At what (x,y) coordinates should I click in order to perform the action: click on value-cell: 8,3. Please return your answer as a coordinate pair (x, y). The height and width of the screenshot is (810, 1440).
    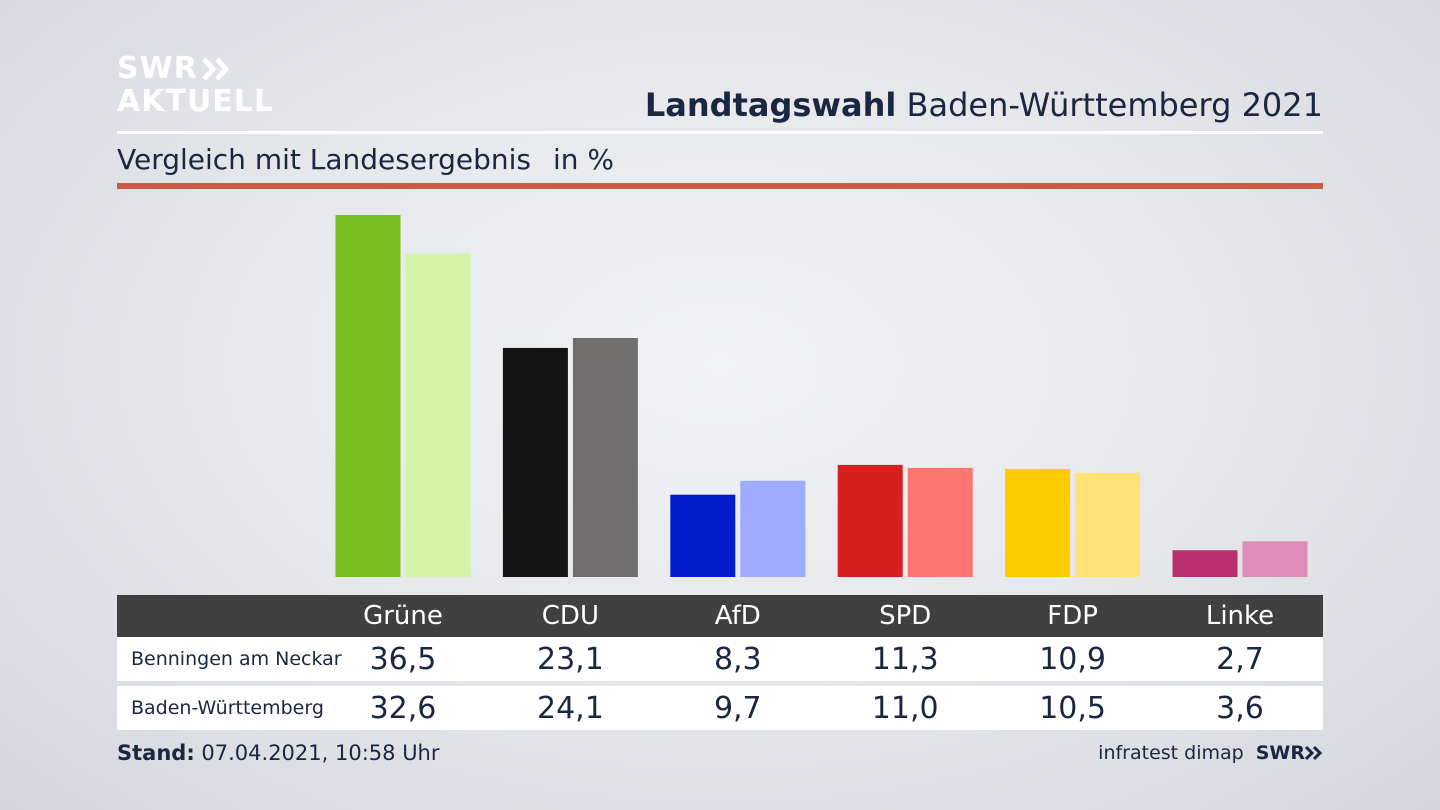
    Looking at the image, I should click on (737, 659).